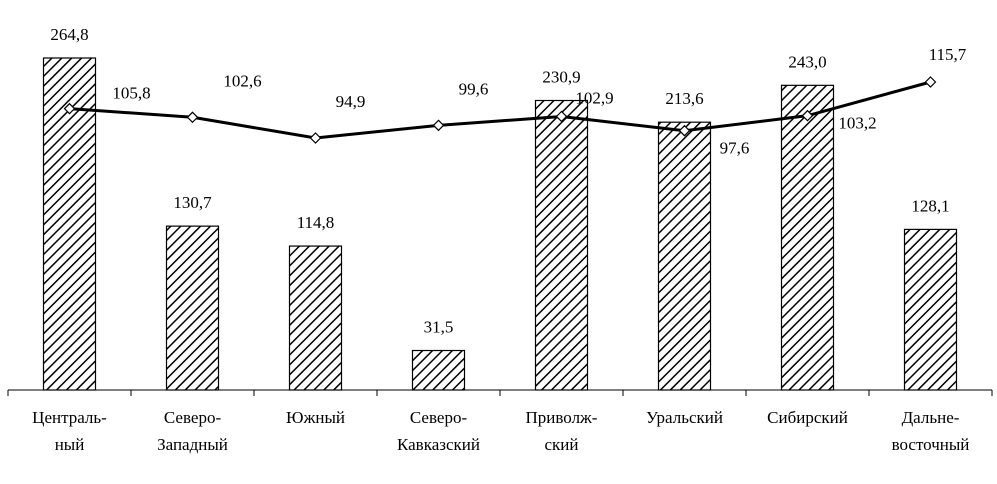  What do you see at coordinates (561, 77) in the screenshot?
I see `bar-value-label: 230,9` at bounding box center [561, 77].